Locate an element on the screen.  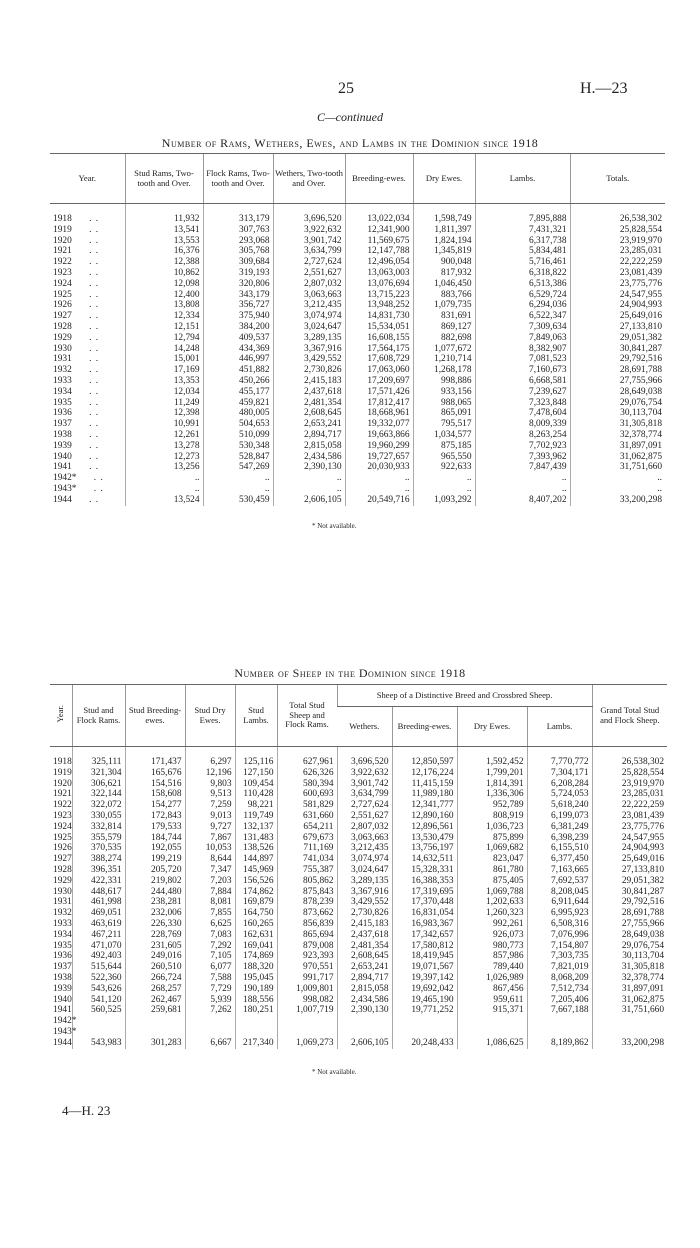
value-cell: 6,668,581 is located at coordinates (522, 381).